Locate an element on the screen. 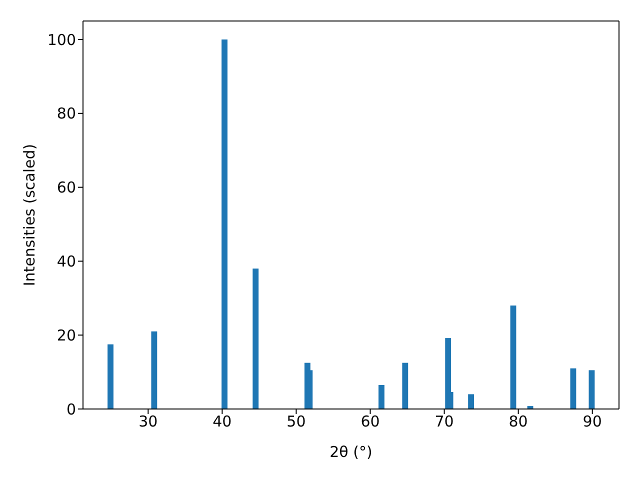  y-axis-title: Intensities (scaled) is located at coordinates (29, 215).